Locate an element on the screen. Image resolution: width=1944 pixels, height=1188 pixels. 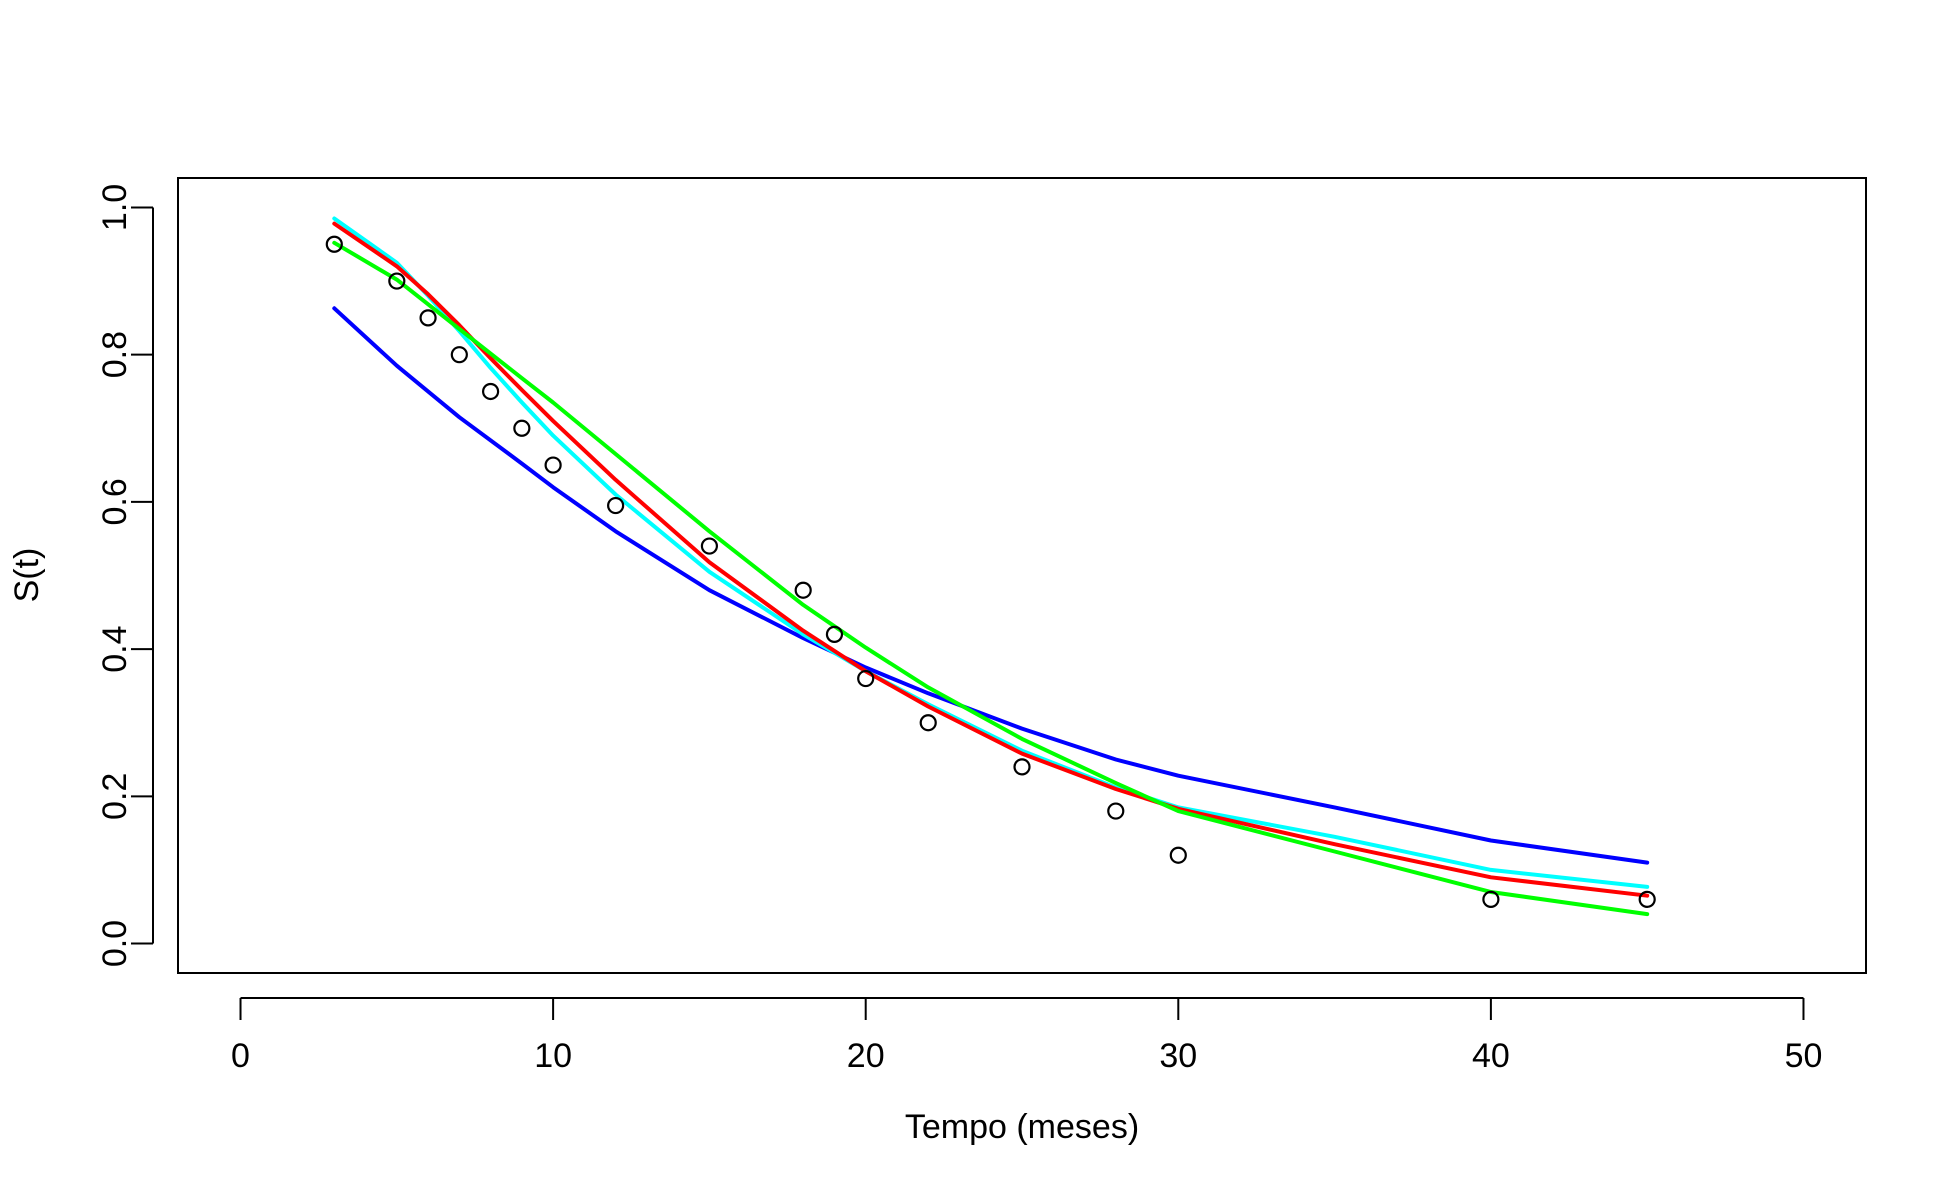
x-tick-label: 20 is located at coordinates (866, 1056).